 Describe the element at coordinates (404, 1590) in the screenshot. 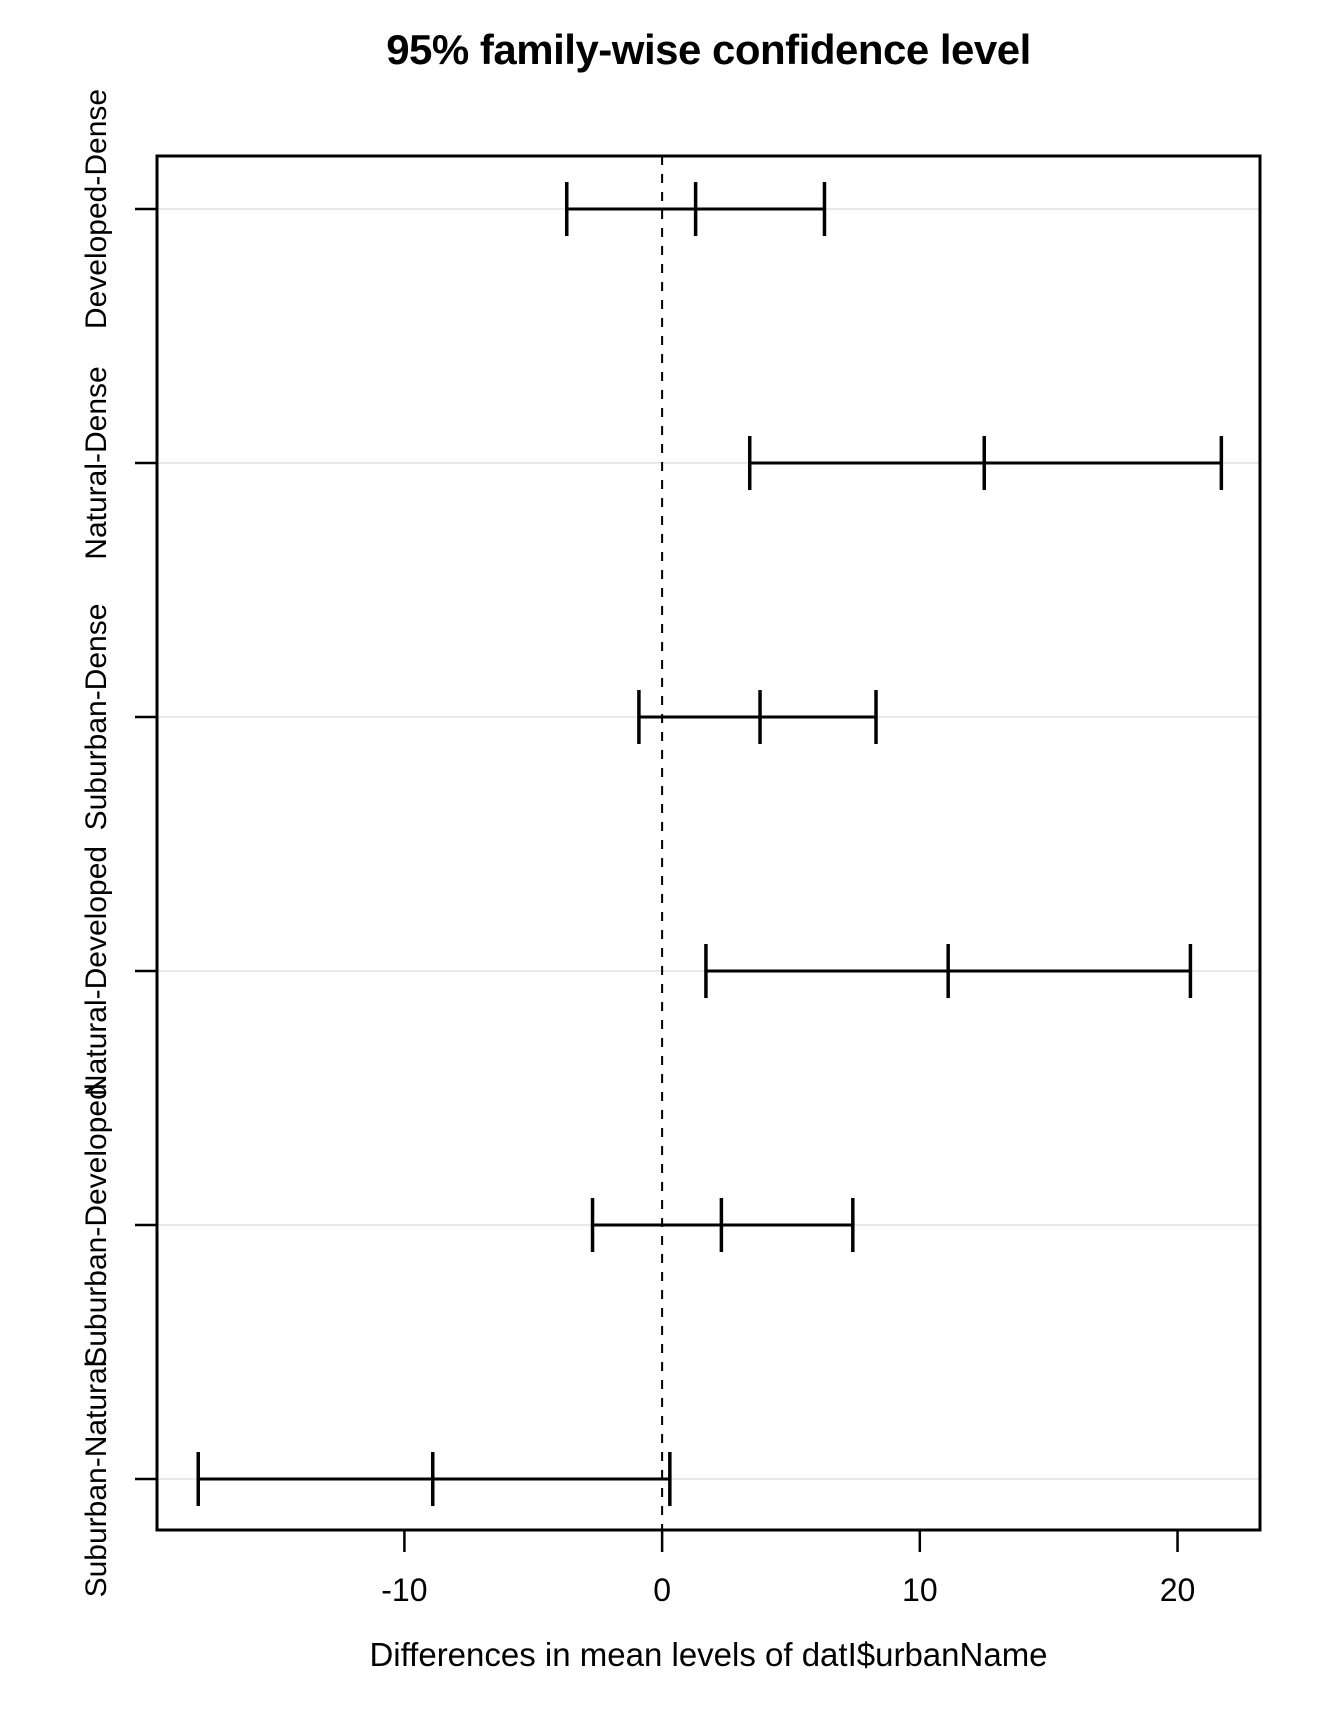

I see `x-tick-label-neg10: -10` at that location.